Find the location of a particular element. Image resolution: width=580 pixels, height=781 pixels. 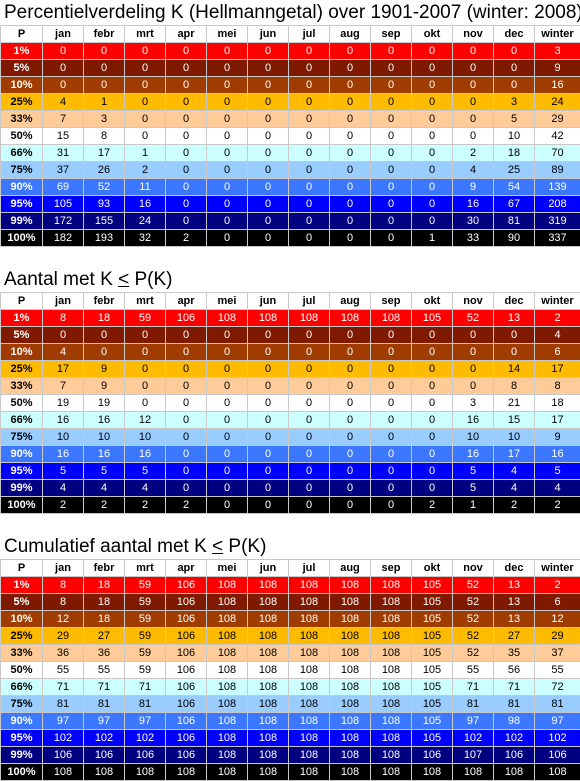

column-header: dec is located at coordinates (514, 34).